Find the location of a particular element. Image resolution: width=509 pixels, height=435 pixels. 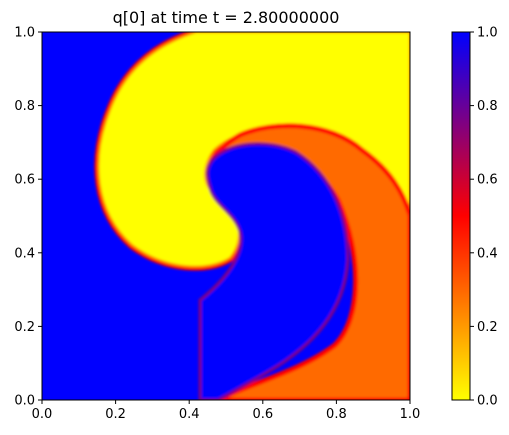

x-tick-label: 1.0 is located at coordinates (410, 414).